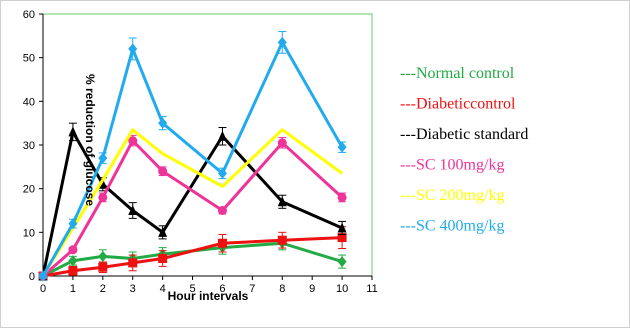 The height and width of the screenshot is (328, 630). What do you see at coordinates (43, 289) in the screenshot?
I see `x-tick-label: 0` at bounding box center [43, 289].